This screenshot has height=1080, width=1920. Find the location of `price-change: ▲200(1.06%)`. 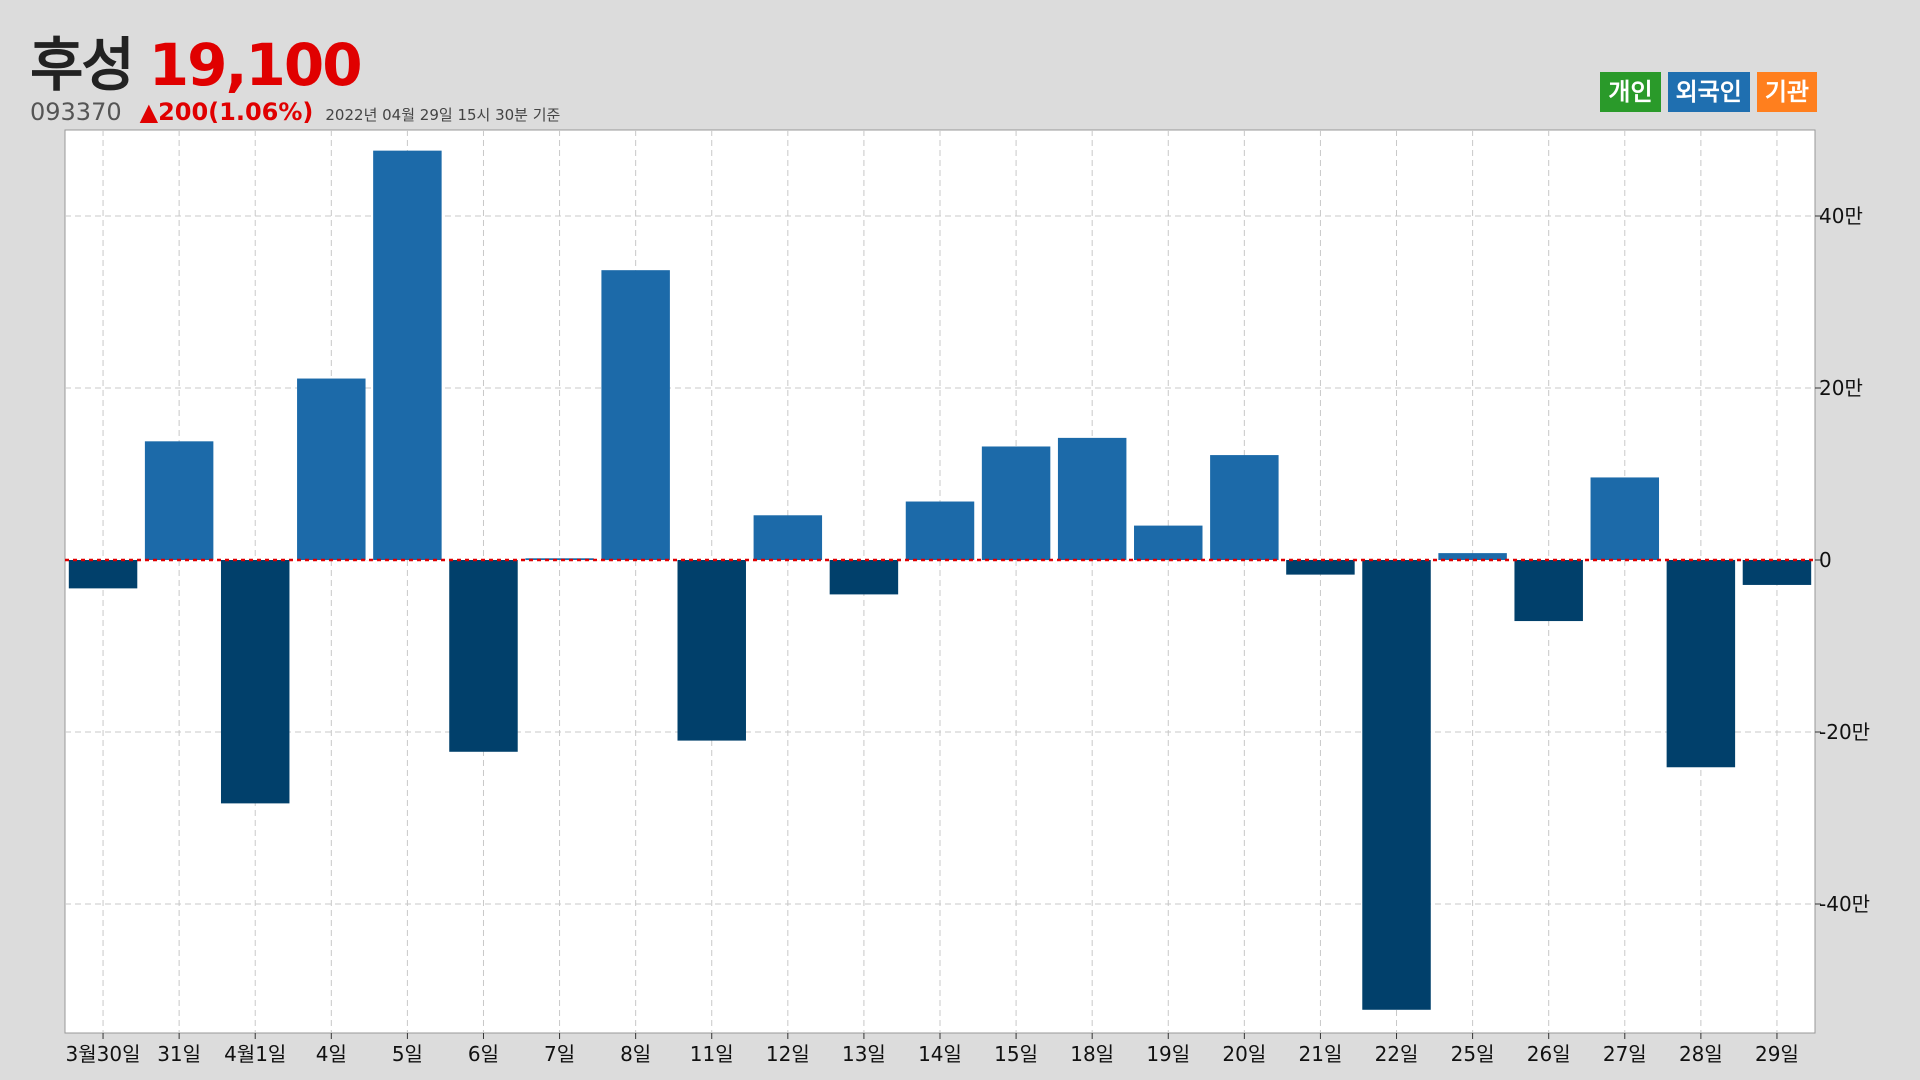

price-change: ▲200(1.06%) is located at coordinates (226, 112).